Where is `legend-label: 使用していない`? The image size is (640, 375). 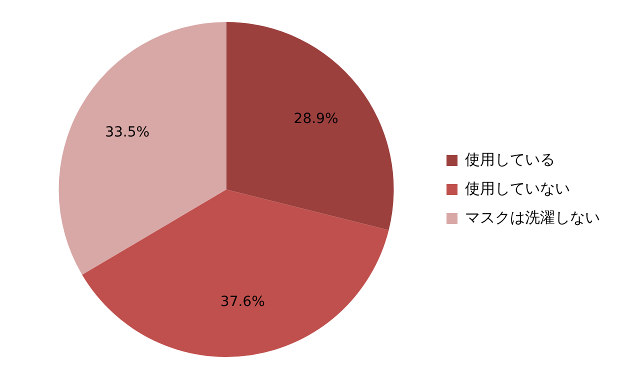 legend-label: 使用していない is located at coordinates (517, 188).